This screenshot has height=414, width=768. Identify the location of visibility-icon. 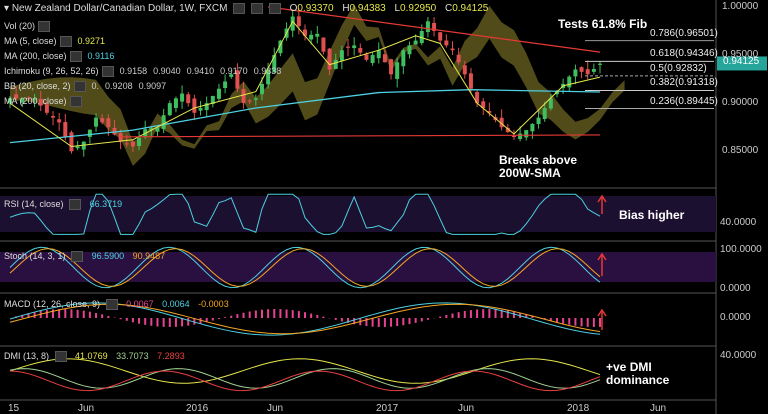
(257, 8).